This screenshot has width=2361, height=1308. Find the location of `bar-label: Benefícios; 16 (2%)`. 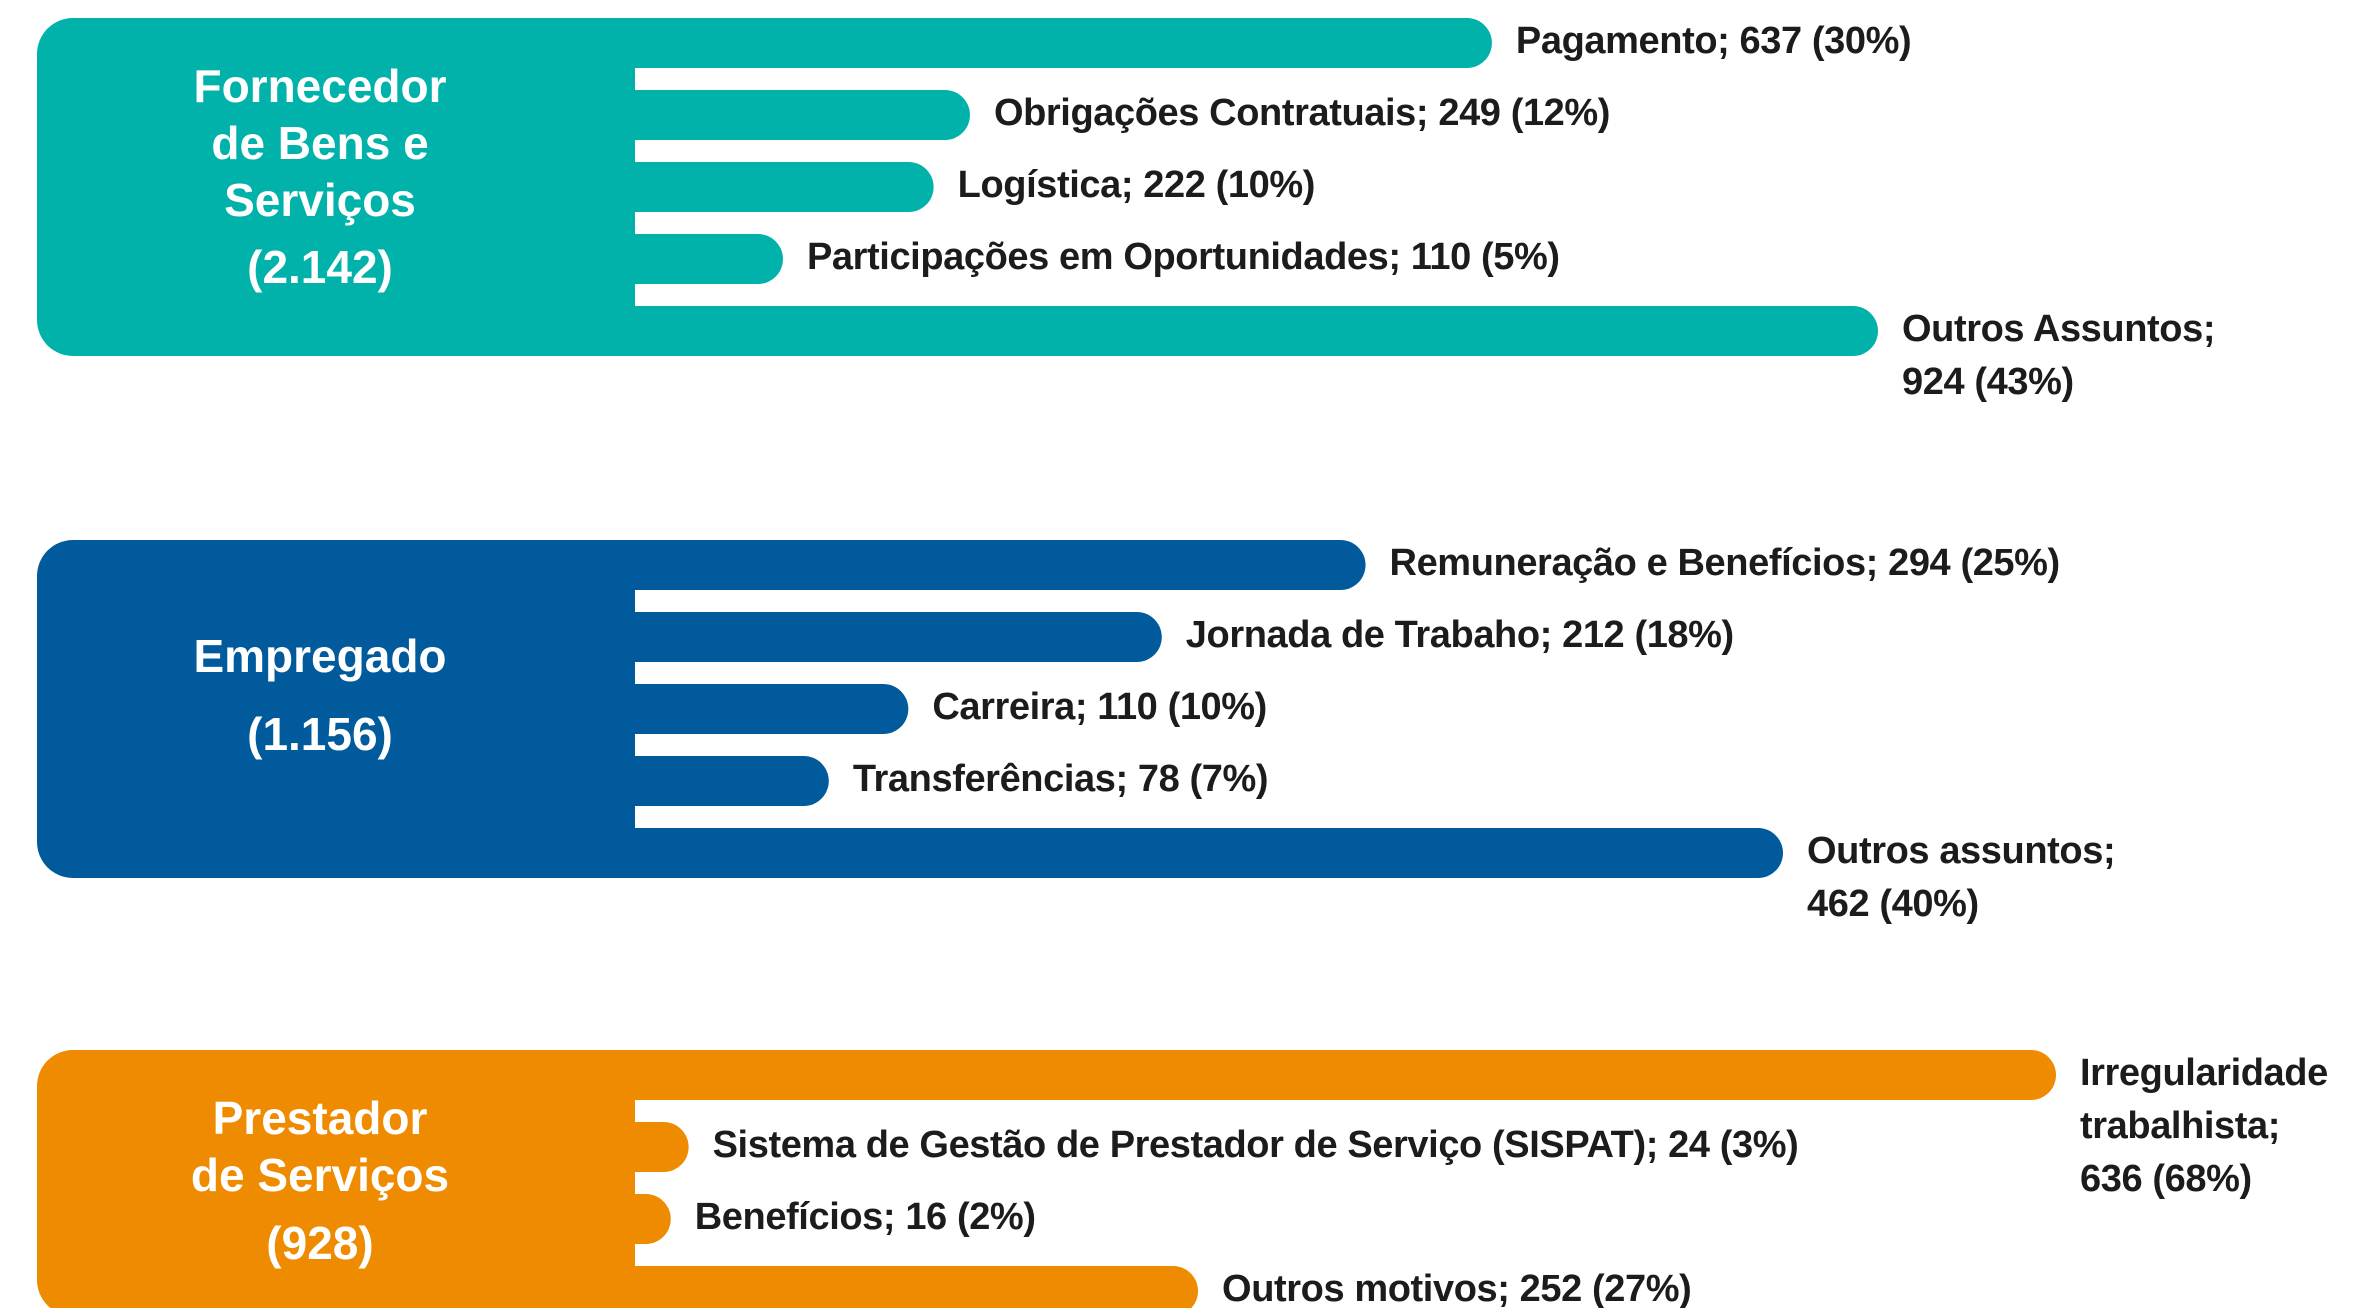

bar-label: Benefícios; 16 (2%) is located at coordinates (865, 1217).